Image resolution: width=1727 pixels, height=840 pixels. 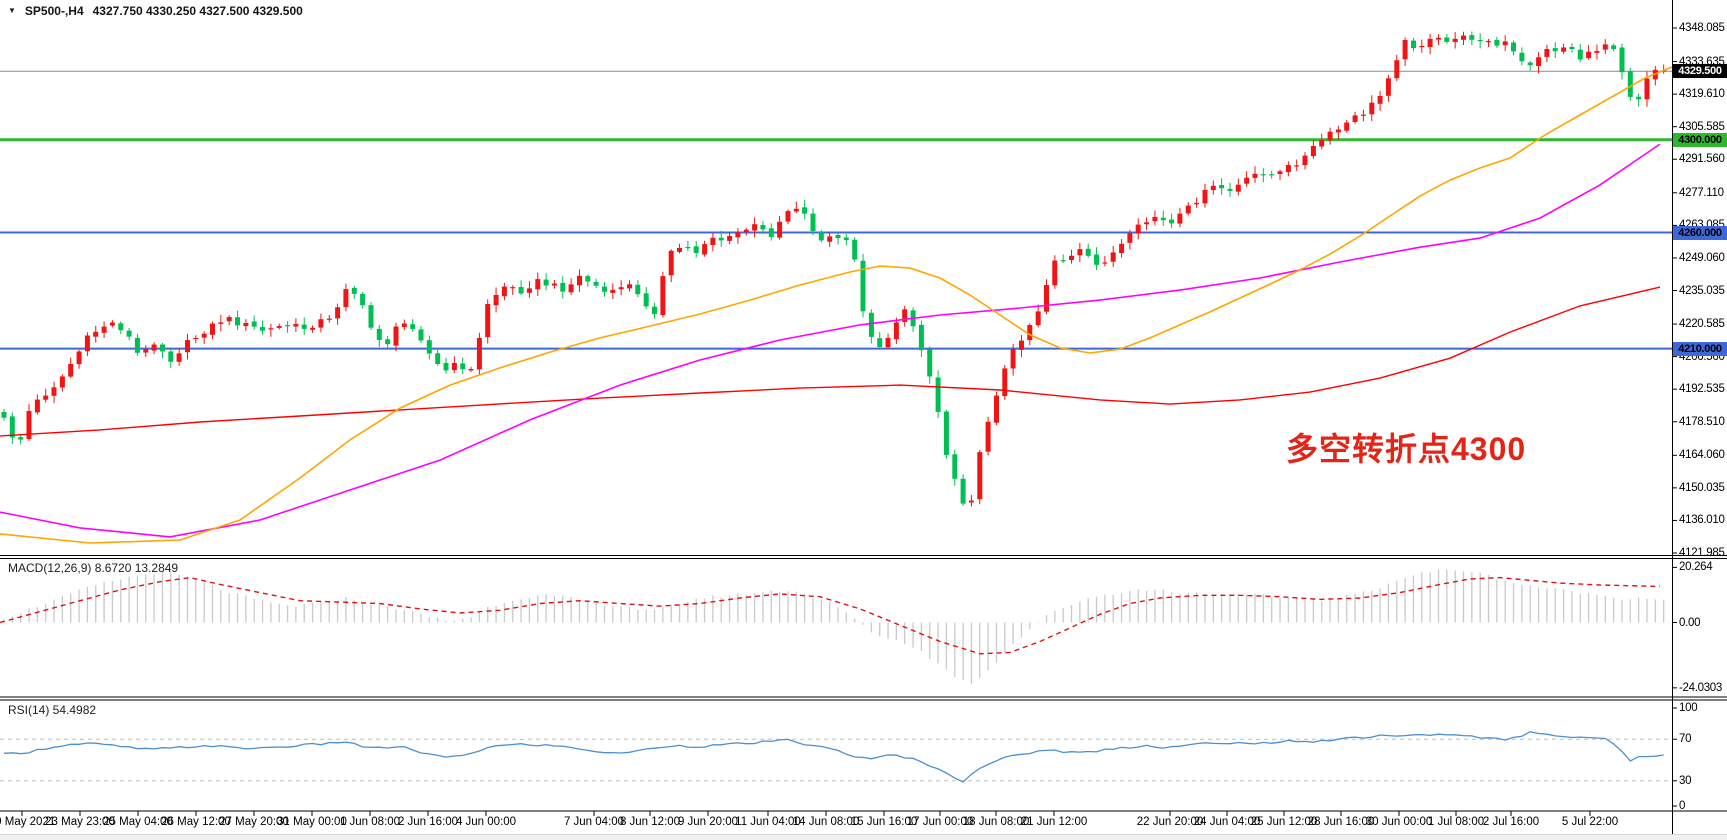 I want to click on price-axis-label: 4348.085, so click(x=1702, y=28).